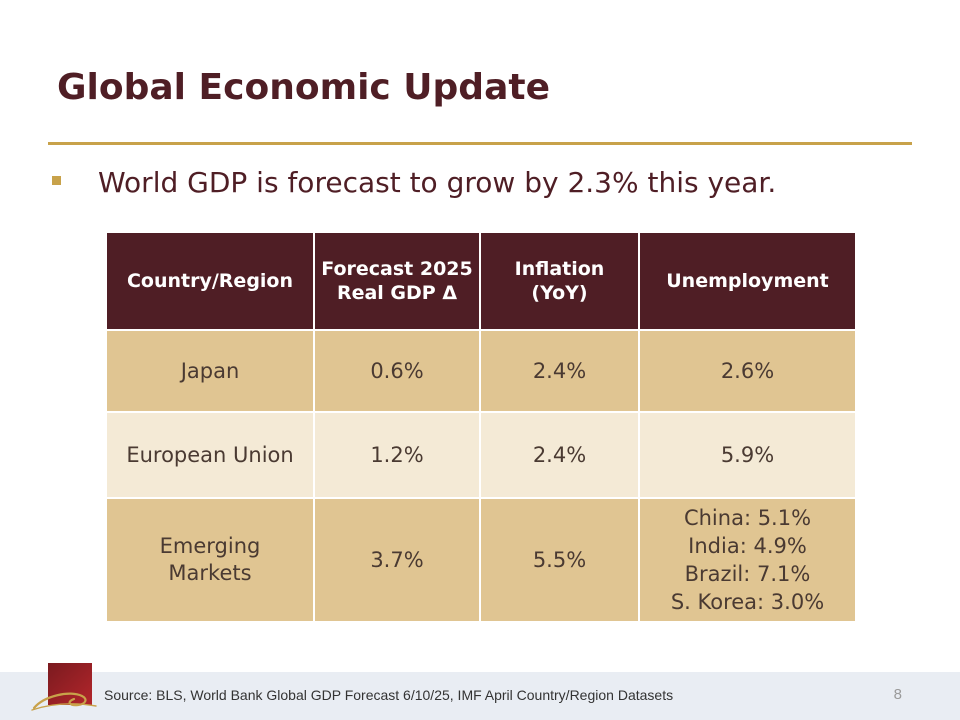  Describe the element at coordinates (747, 455) in the screenshot. I see `cell-unemployment: 5.9%` at that location.